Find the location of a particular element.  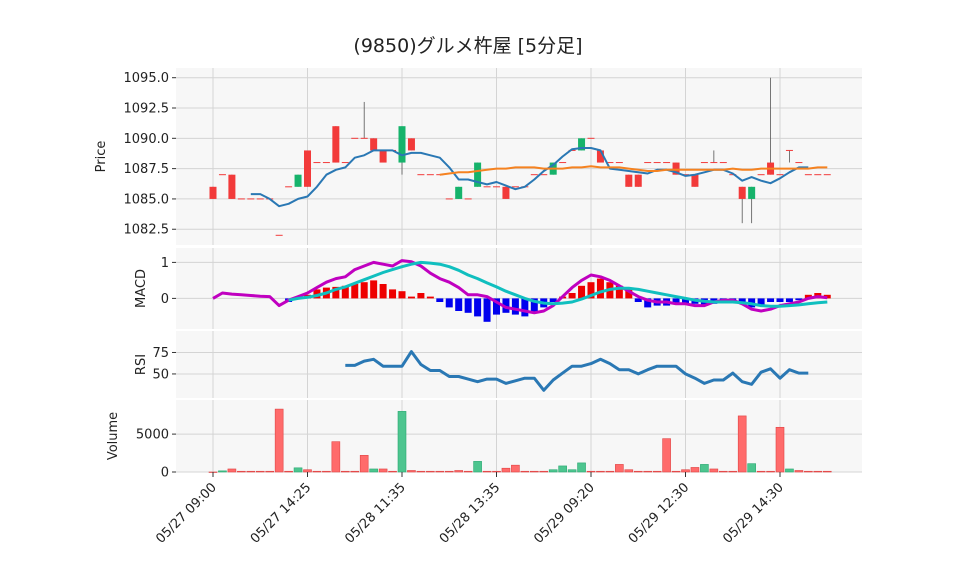

macd-ytick-label-1: 1 is located at coordinates (165, 263).